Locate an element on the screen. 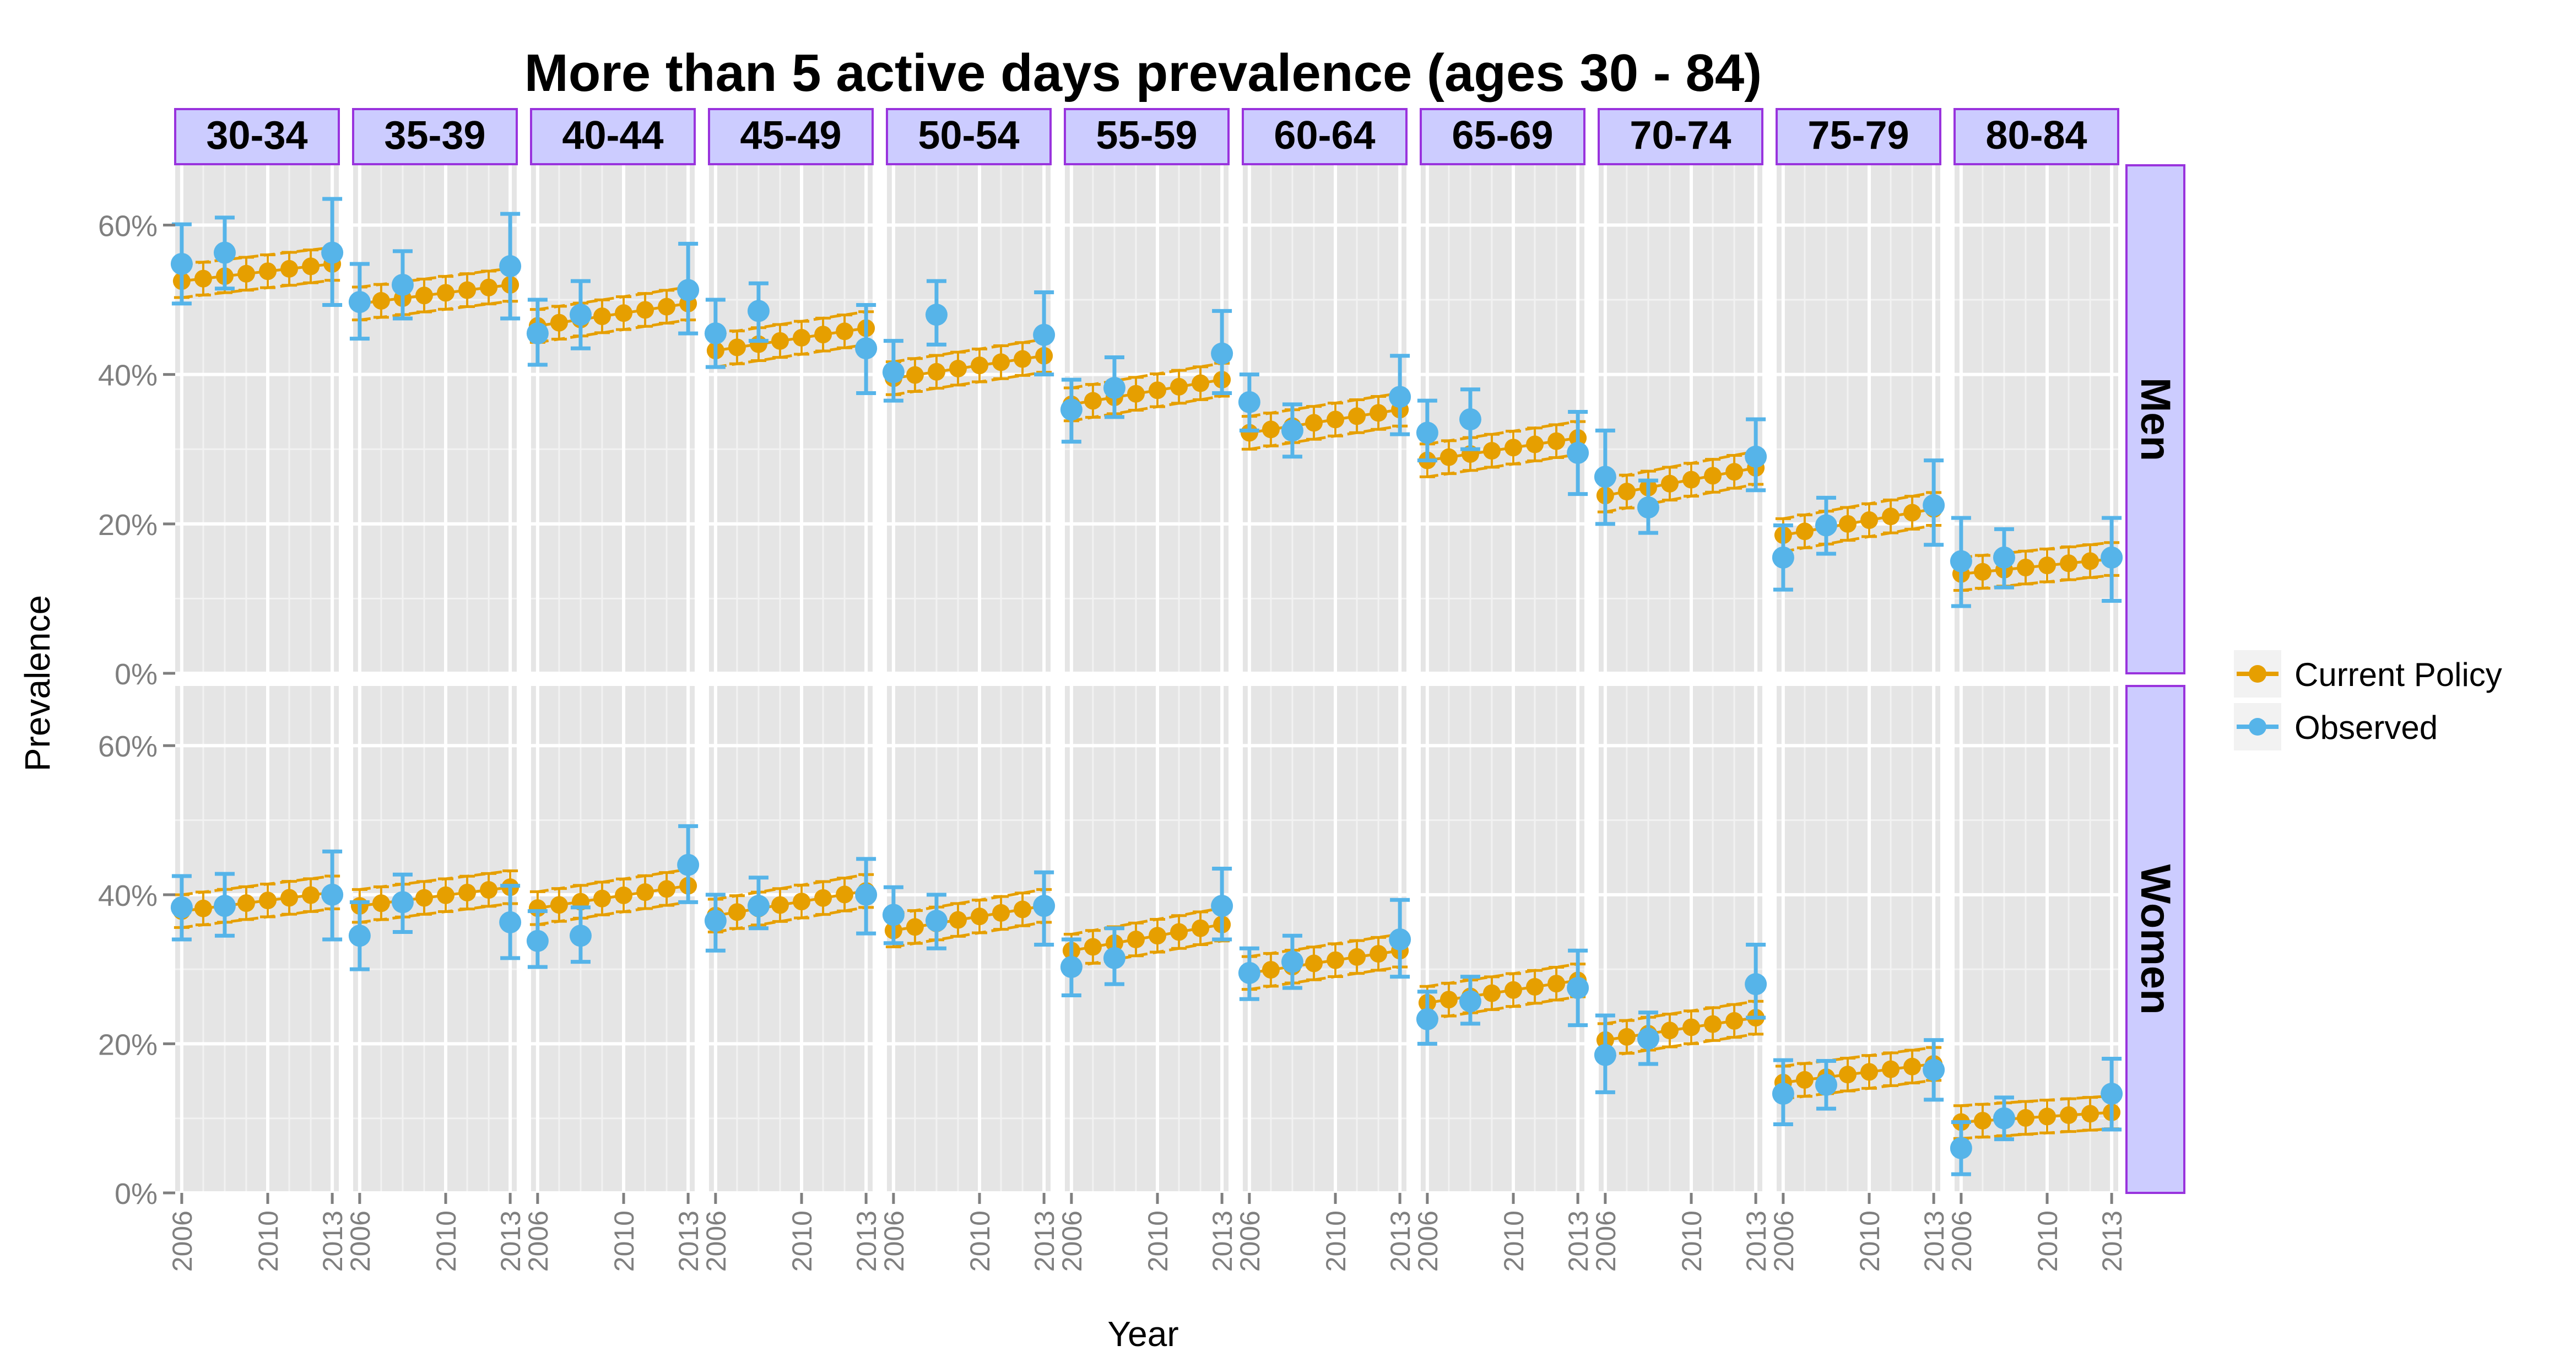 The height and width of the screenshot is (1367, 2576). column-strip-label: 75-79 is located at coordinates (1858, 136).